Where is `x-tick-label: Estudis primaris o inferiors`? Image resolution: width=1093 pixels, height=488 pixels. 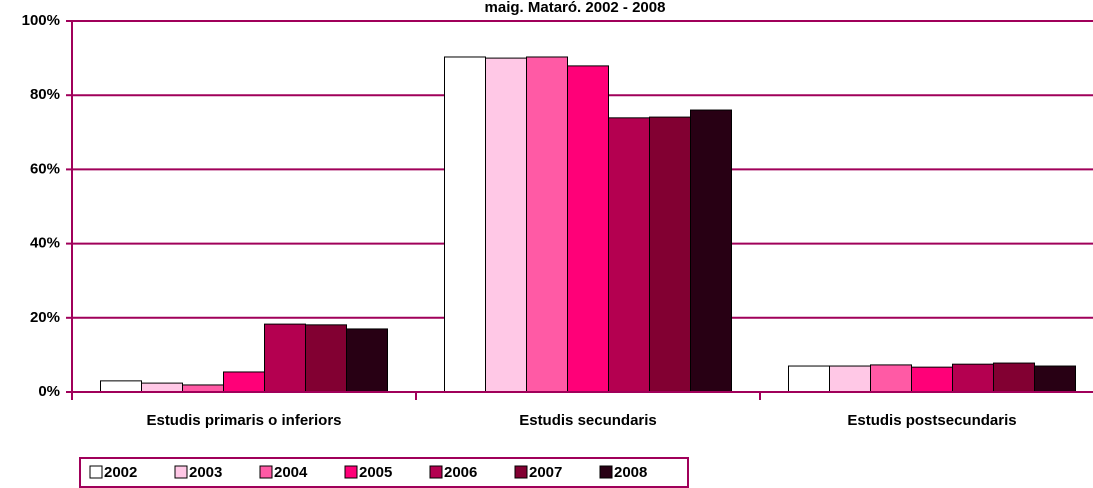
x-tick-label: Estudis primaris o inferiors is located at coordinates (243, 420).